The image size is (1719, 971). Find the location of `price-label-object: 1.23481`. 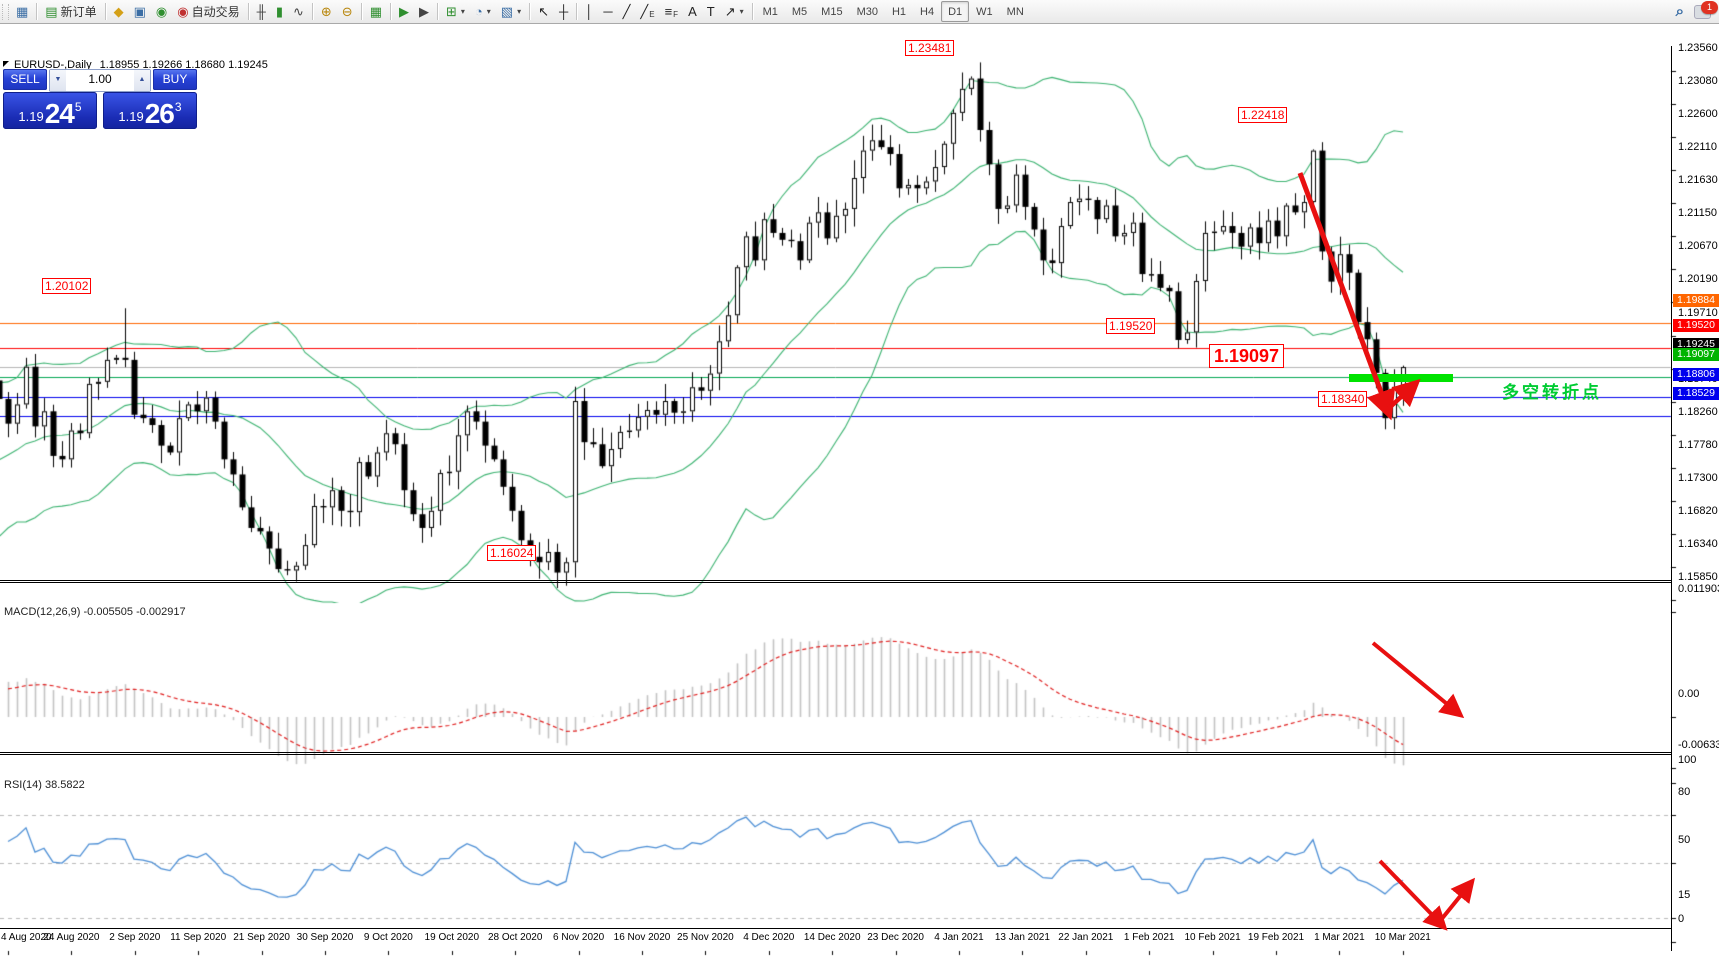

price-label-object: 1.23481 is located at coordinates (930, 48).